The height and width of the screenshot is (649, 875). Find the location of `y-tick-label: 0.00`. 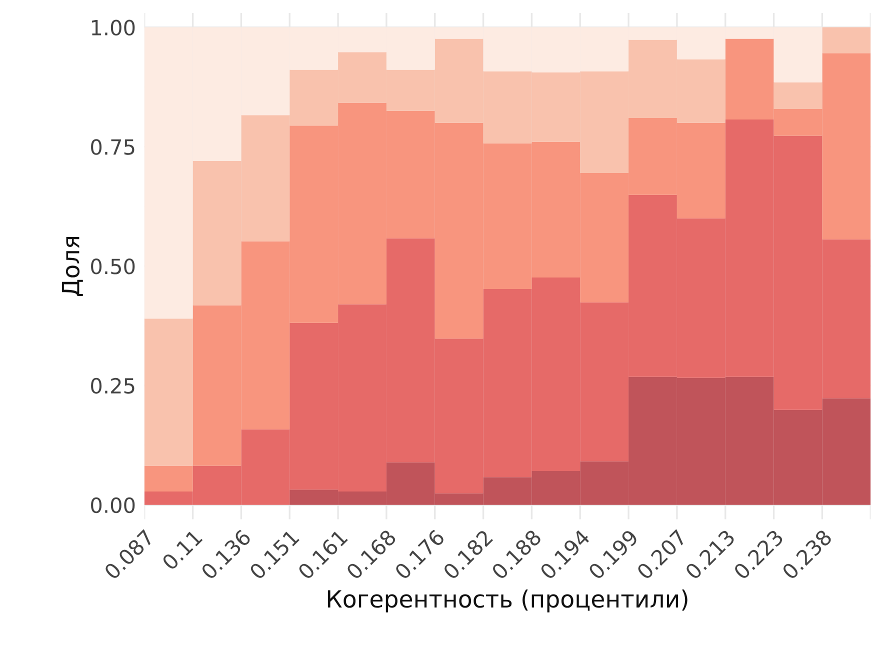

y-tick-label: 0.00 is located at coordinates (113, 505).